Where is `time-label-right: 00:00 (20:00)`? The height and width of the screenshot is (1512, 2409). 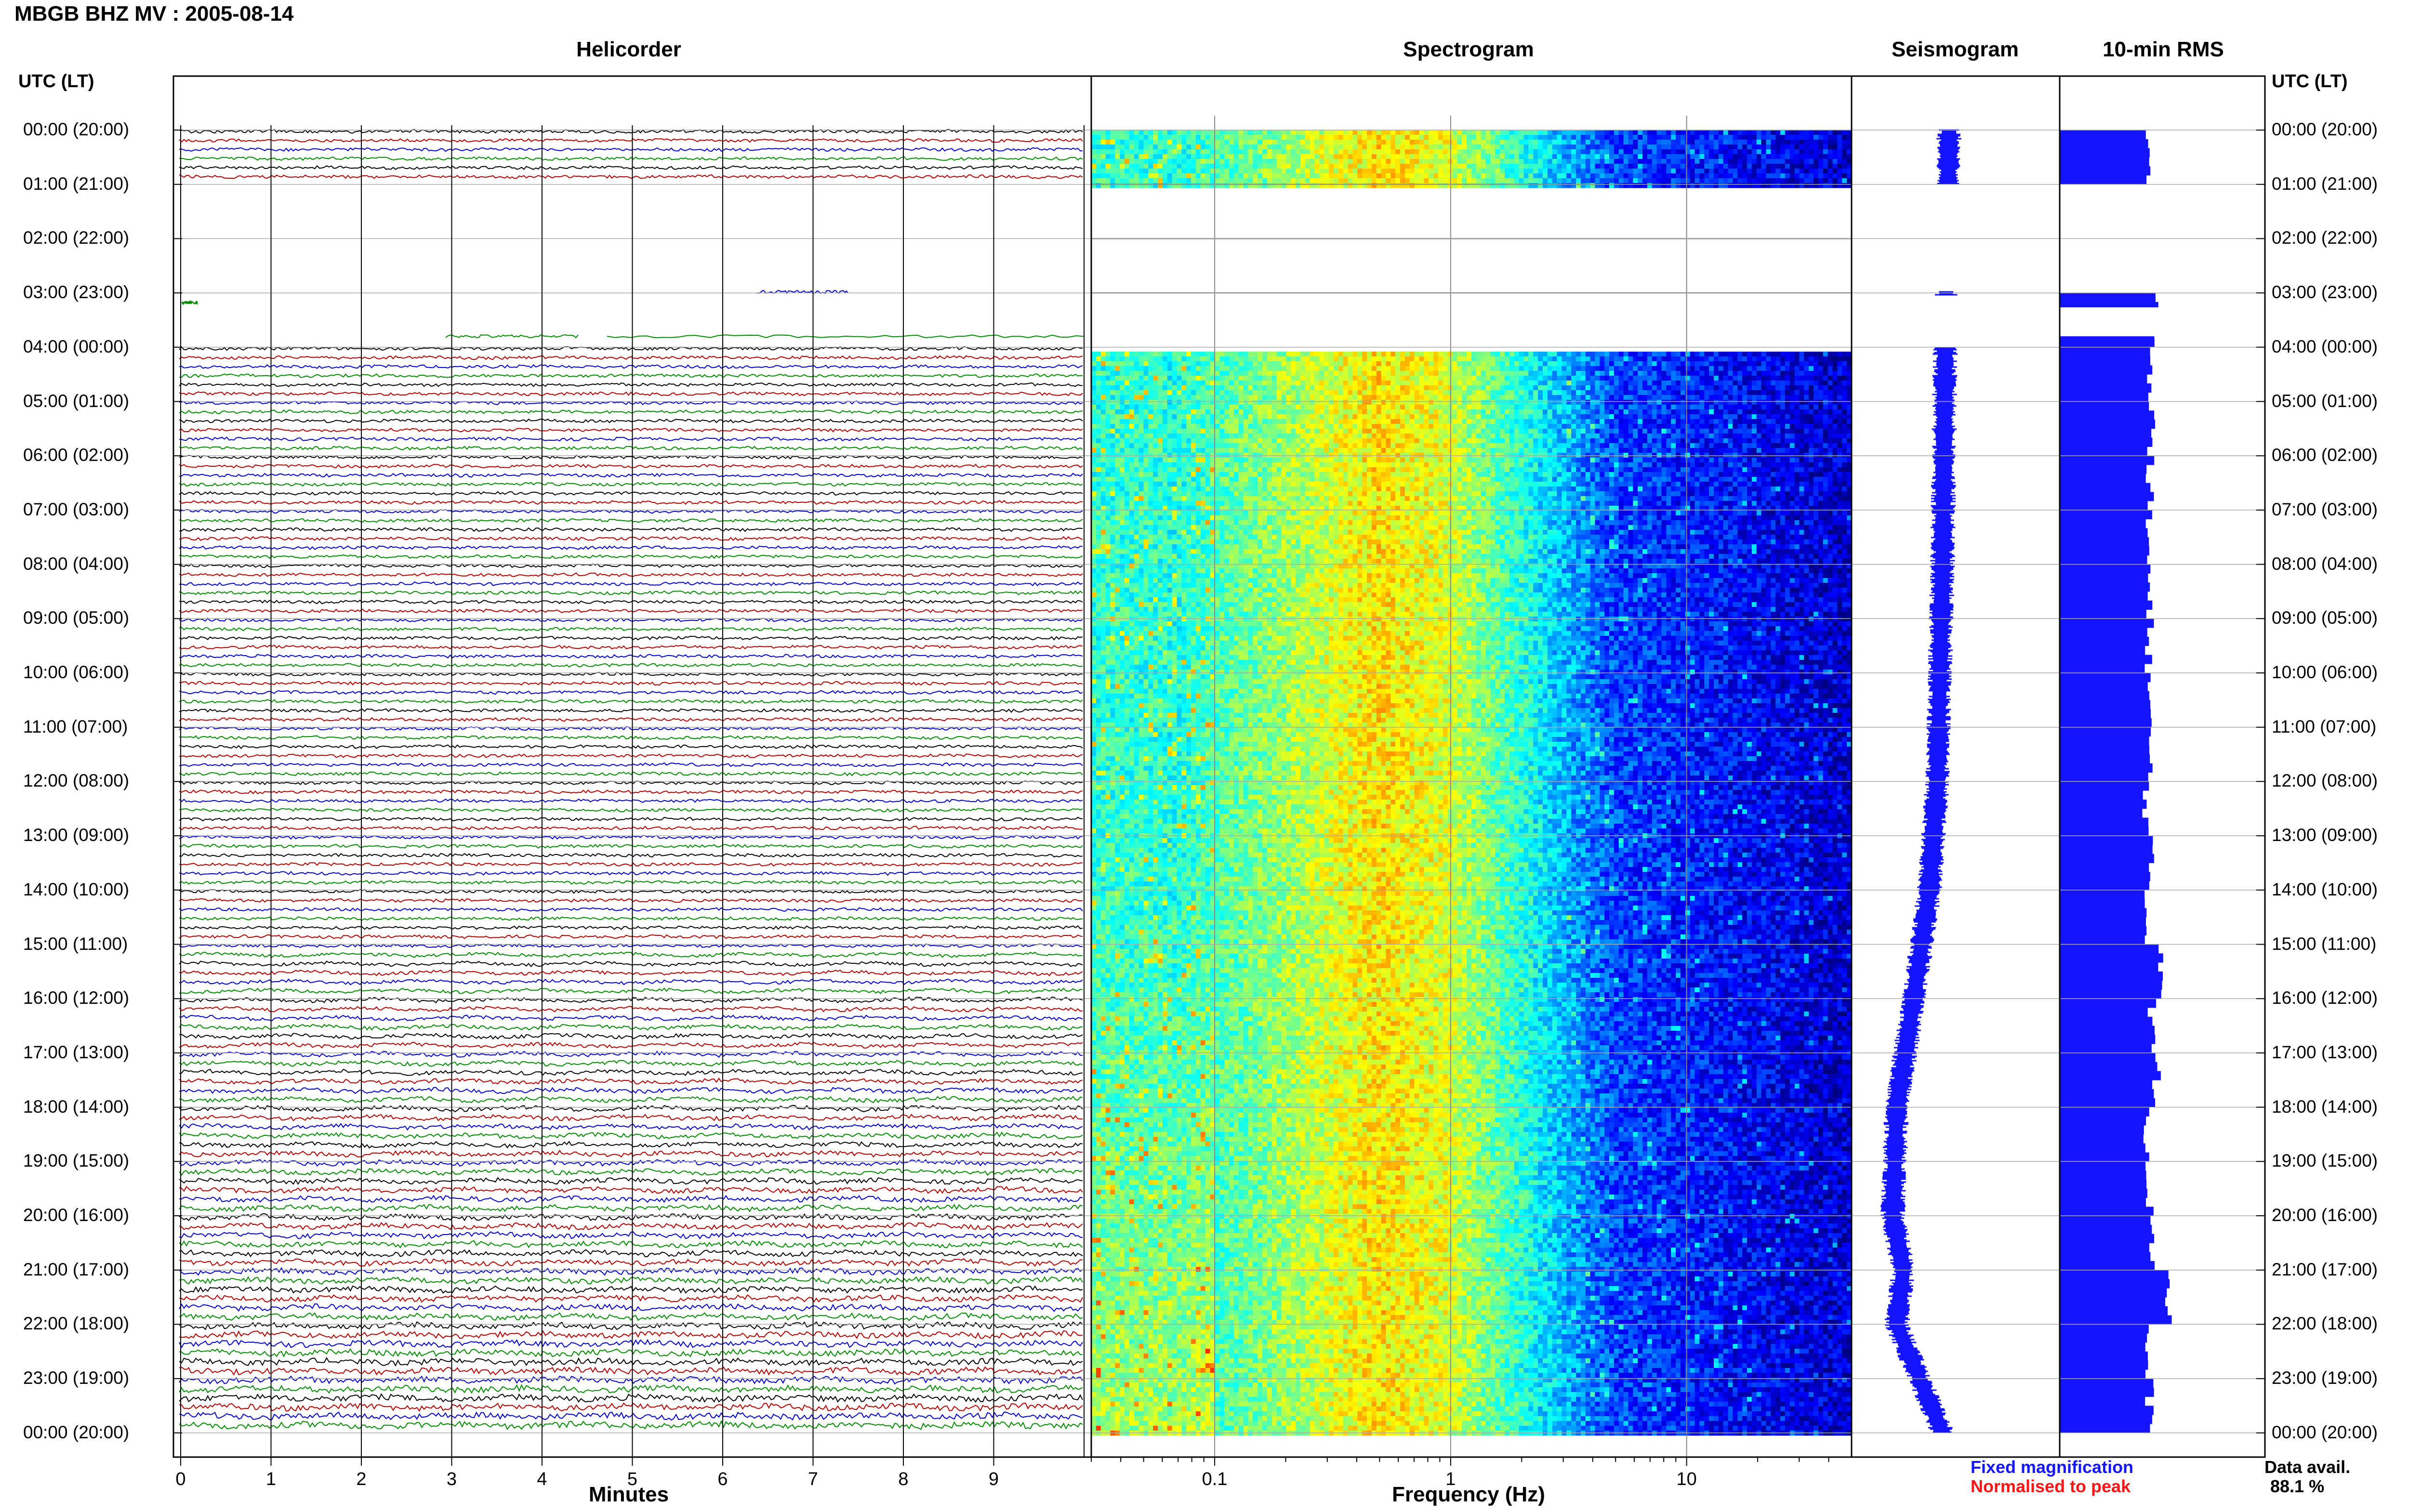 time-label-right: 00:00 (20:00) is located at coordinates (2325, 129).